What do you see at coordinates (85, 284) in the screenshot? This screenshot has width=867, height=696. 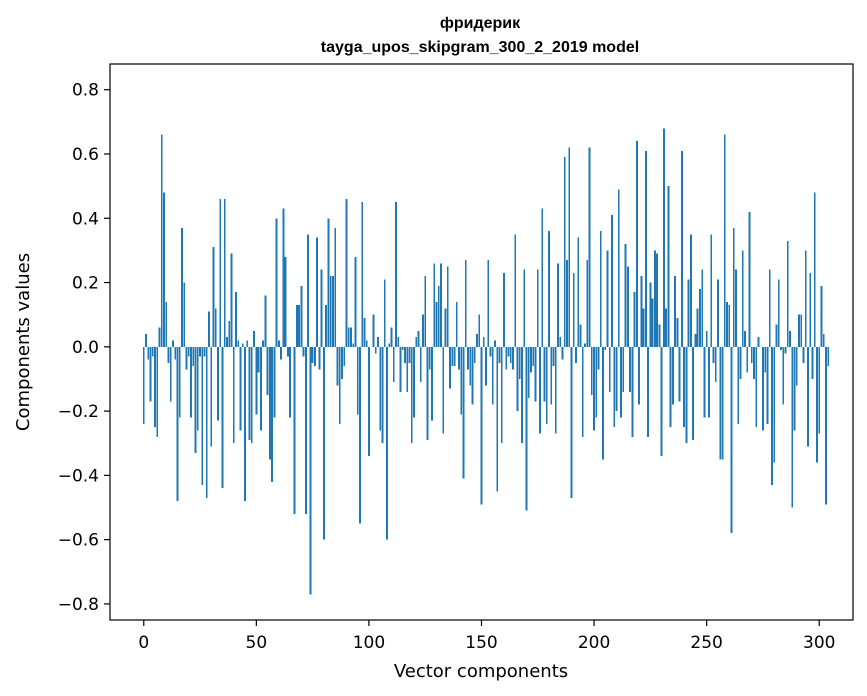 I see `y-tick-label: 0.2` at bounding box center [85, 284].